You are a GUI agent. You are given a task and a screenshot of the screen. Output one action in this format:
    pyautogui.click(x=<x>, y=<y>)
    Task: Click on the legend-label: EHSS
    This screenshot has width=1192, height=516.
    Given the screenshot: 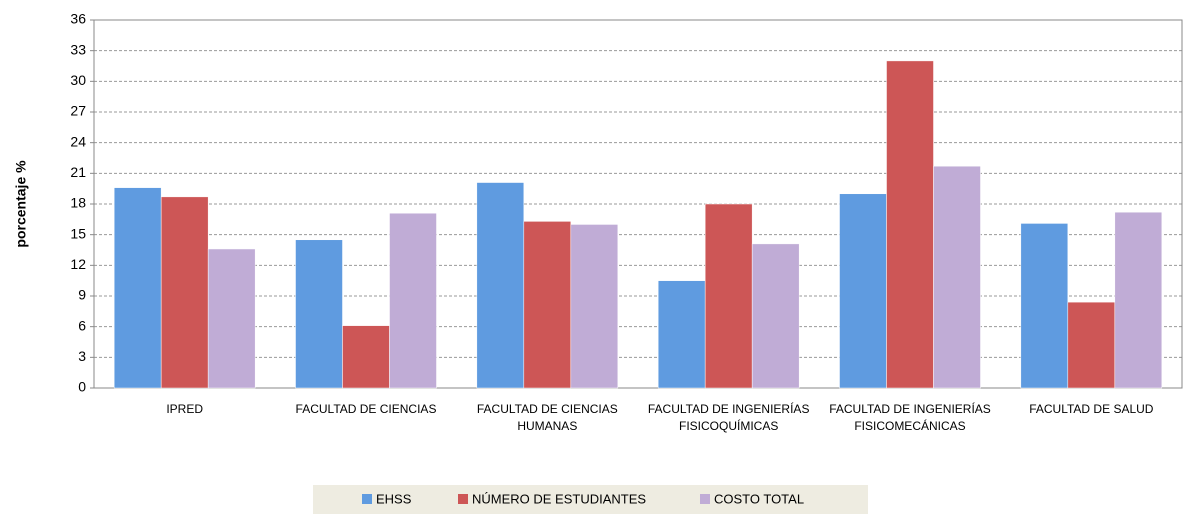 What is the action you would take?
    pyautogui.click(x=394, y=498)
    